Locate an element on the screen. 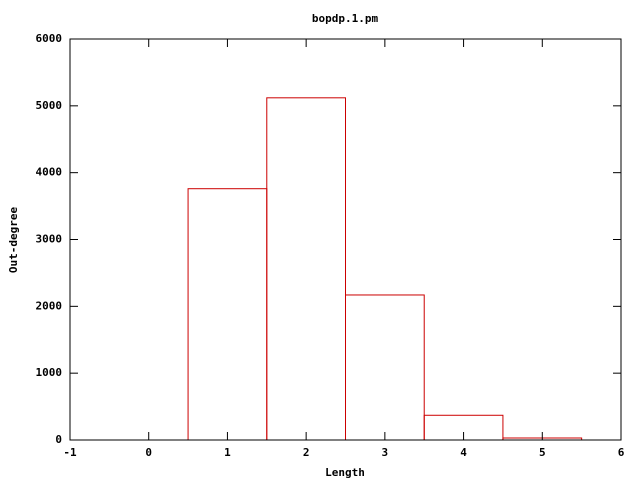 This screenshot has height=480, width=640. x-tick-label: 6 is located at coordinates (621, 452).